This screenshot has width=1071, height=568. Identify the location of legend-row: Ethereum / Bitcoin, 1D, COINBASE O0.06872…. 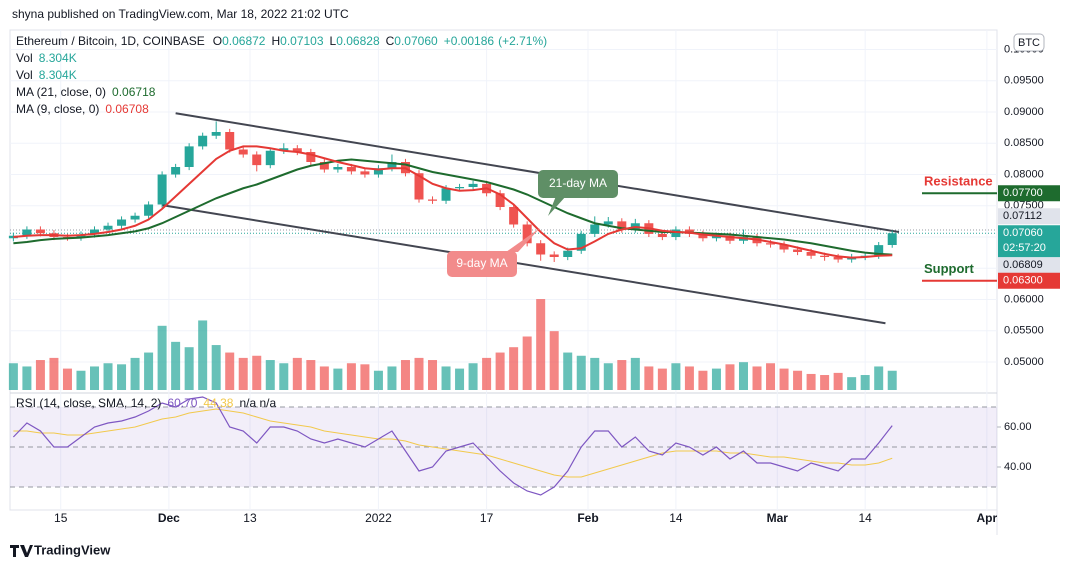
(281, 41).